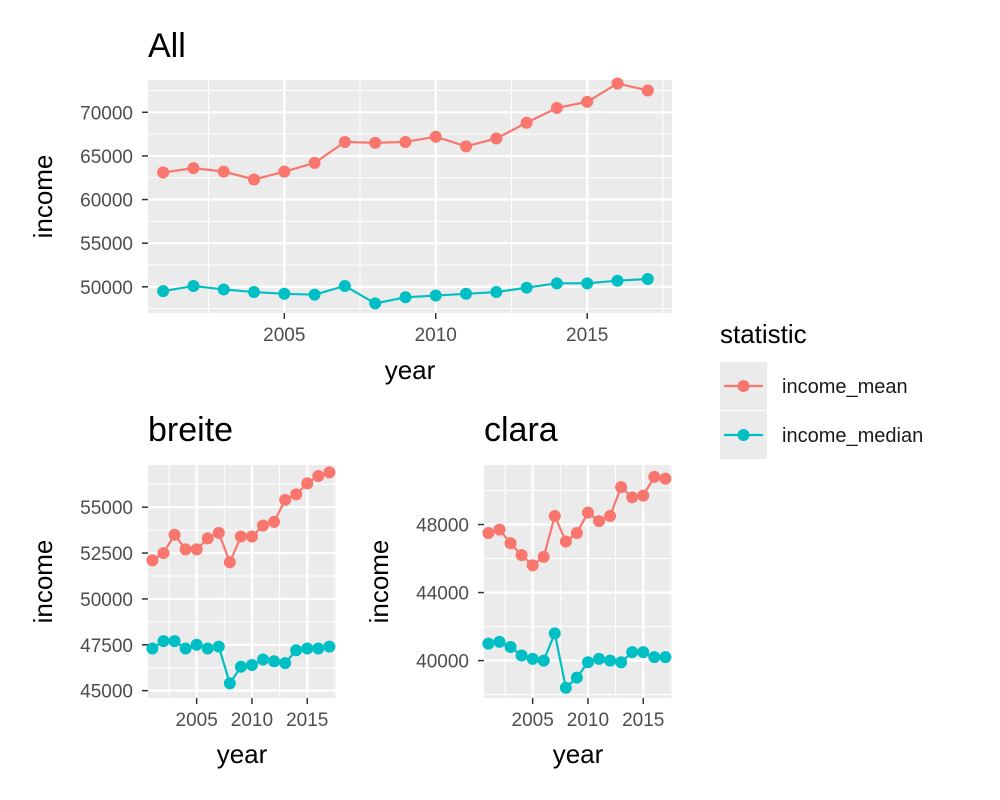 The width and height of the screenshot is (1000, 800). Describe the element at coordinates (190, 430) in the screenshot. I see `breite-chart-title: breite` at that location.